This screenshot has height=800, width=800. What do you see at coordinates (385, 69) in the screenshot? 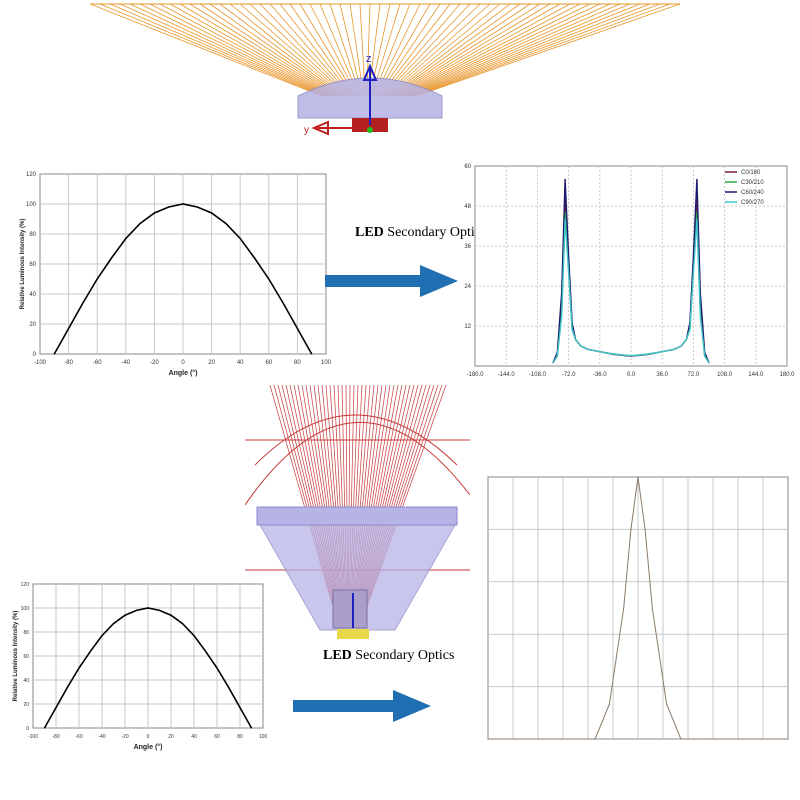
I see `top-ray-trace-illustration: z y` at bounding box center [385, 69].